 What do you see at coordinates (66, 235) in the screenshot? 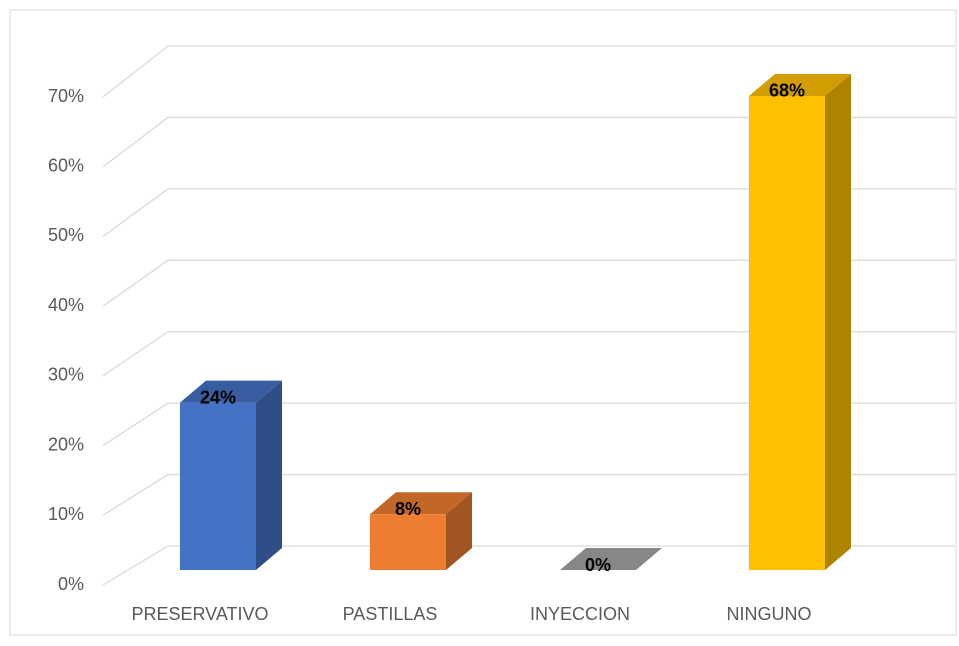
I see `y-tick-label: 50%` at bounding box center [66, 235].